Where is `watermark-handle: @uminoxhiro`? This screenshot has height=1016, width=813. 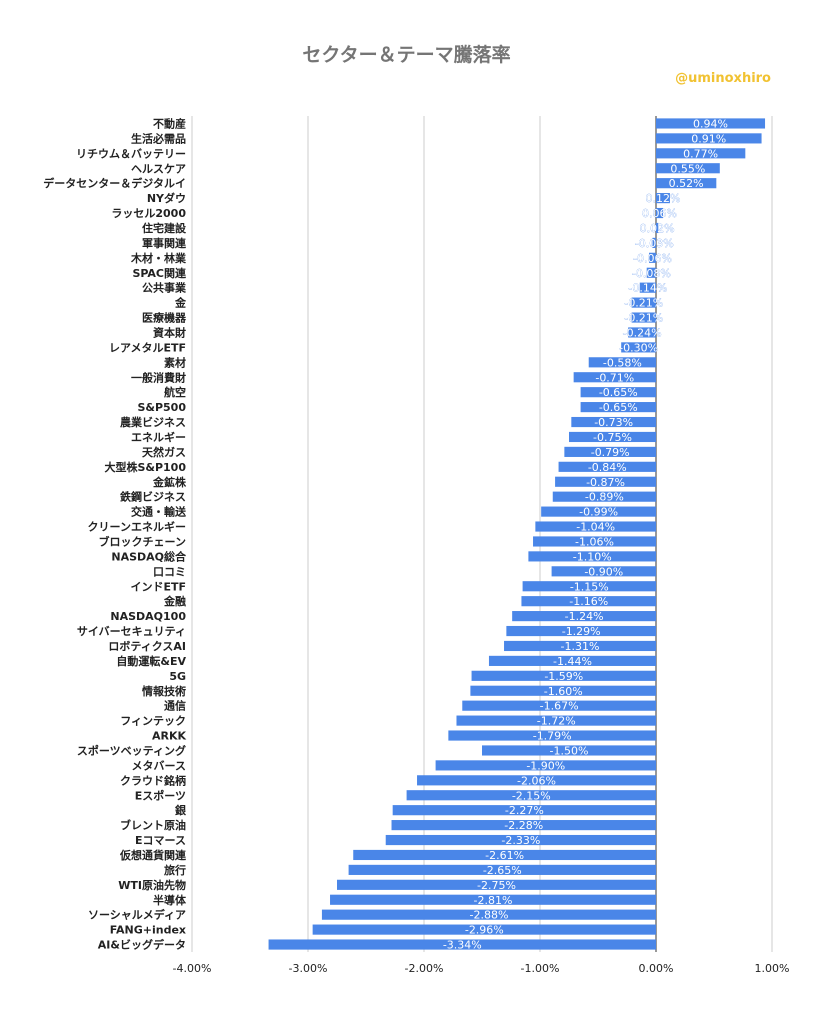 watermark-handle: @uminoxhiro is located at coordinates (723, 78).